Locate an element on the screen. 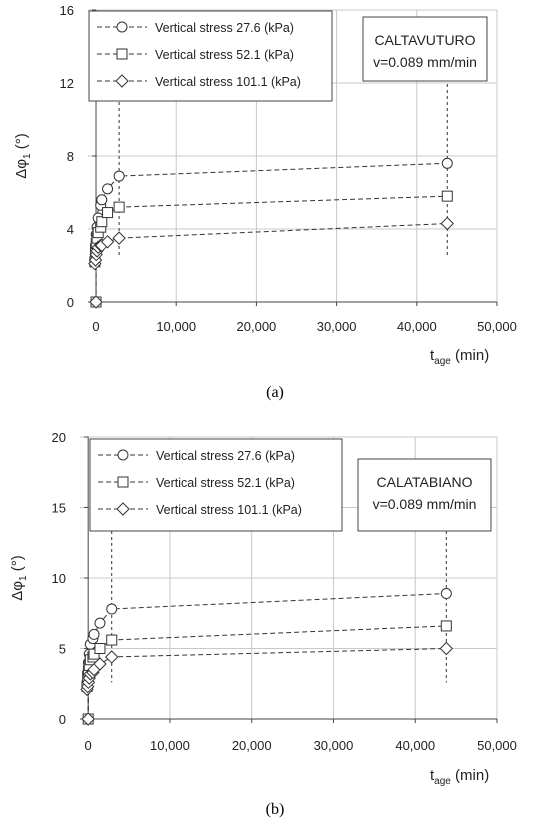 This screenshot has height=828, width=550. y-tick-label: 8 is located at coordinates (70, 156).